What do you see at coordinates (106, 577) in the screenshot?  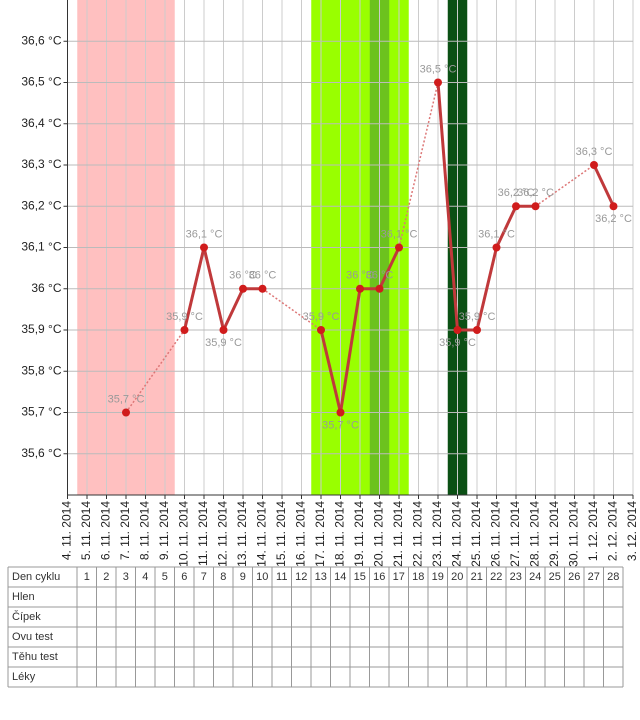 I see `cycle-day: 2` at bounding box center [106, 577].